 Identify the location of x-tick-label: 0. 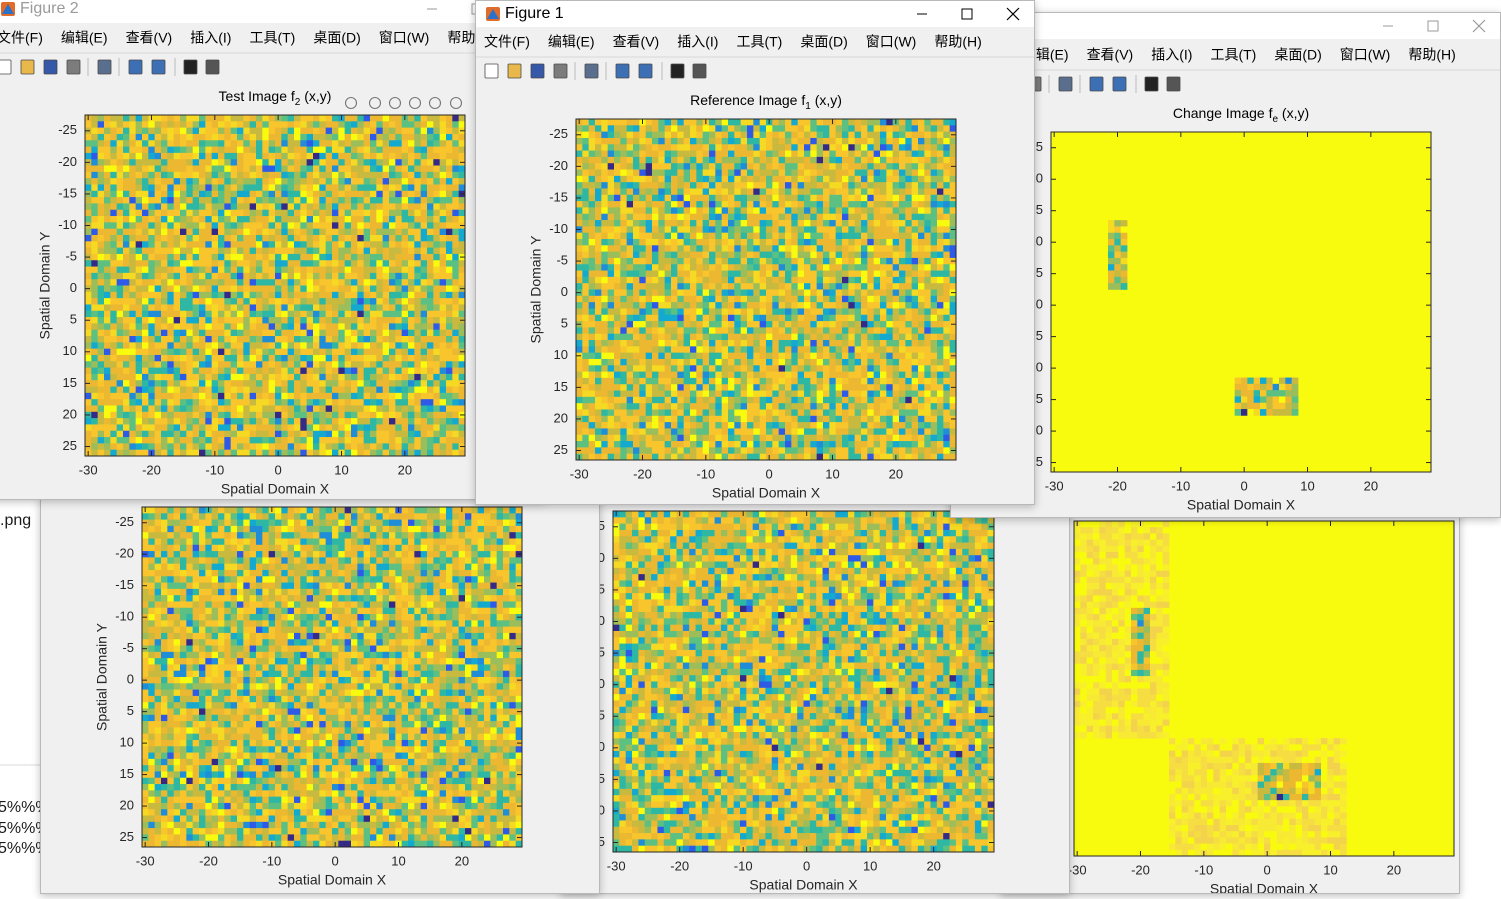
(806, 865).